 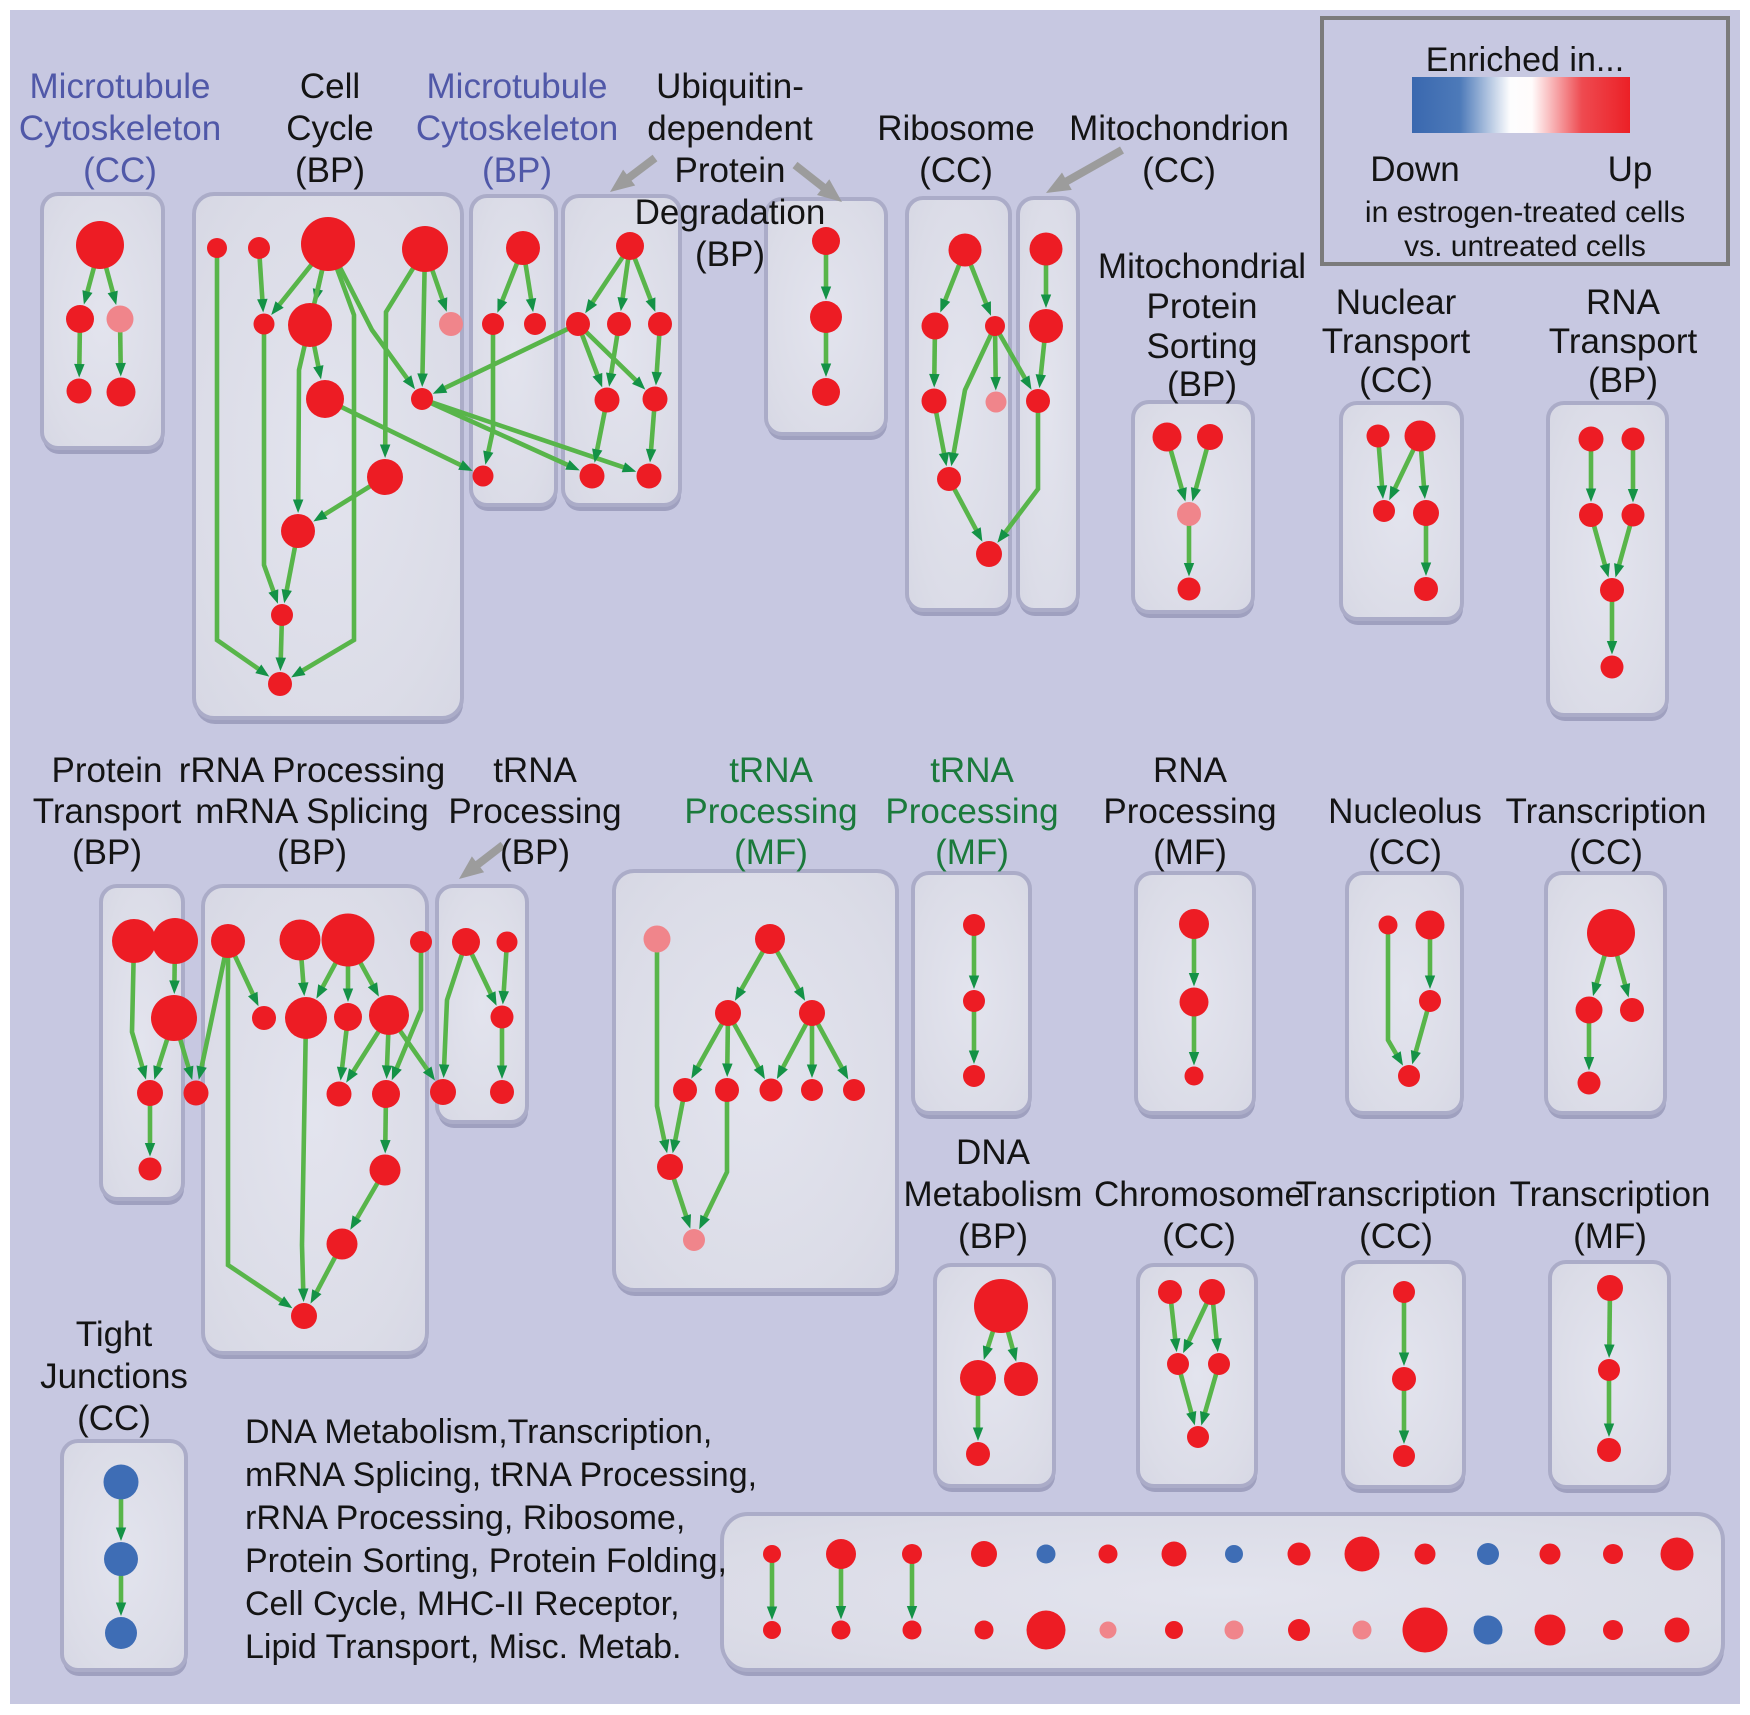 What do you see at coordinates (1199, 1194) in the screenshot?
I see `svg-text: Chromosome` at bounding box center [1199, 1194].